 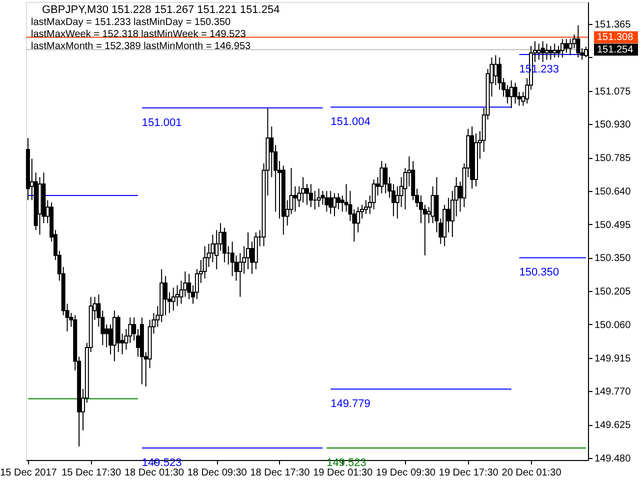 I want to click on x-tick-label: 18 Dec 09:30, so click(x=217, y=473).